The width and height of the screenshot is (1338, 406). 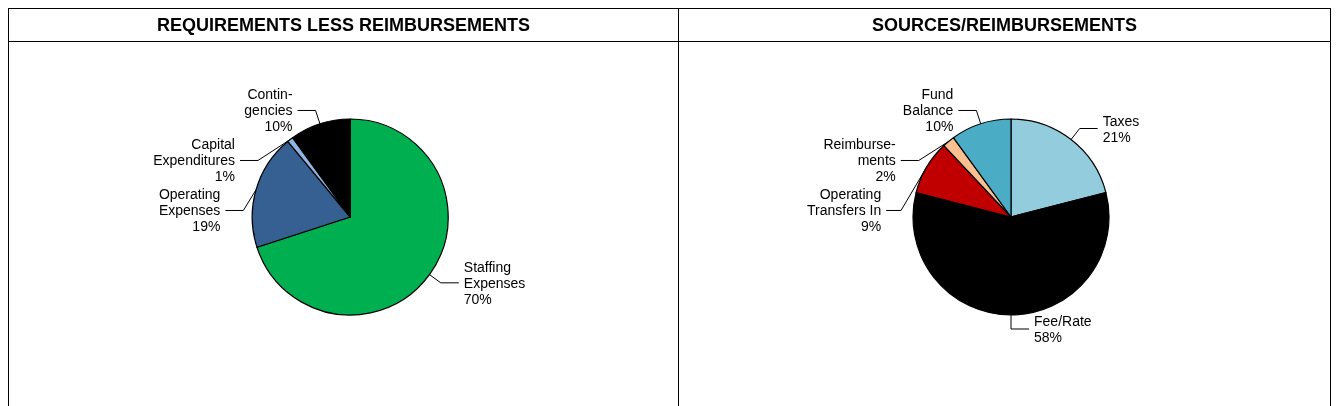 What do you see at coordinates (1004, 25) in the screenshot?
I see `chart-title: SOURCES/REIMBURSEMENTS` at bounding box center [1004, 25].